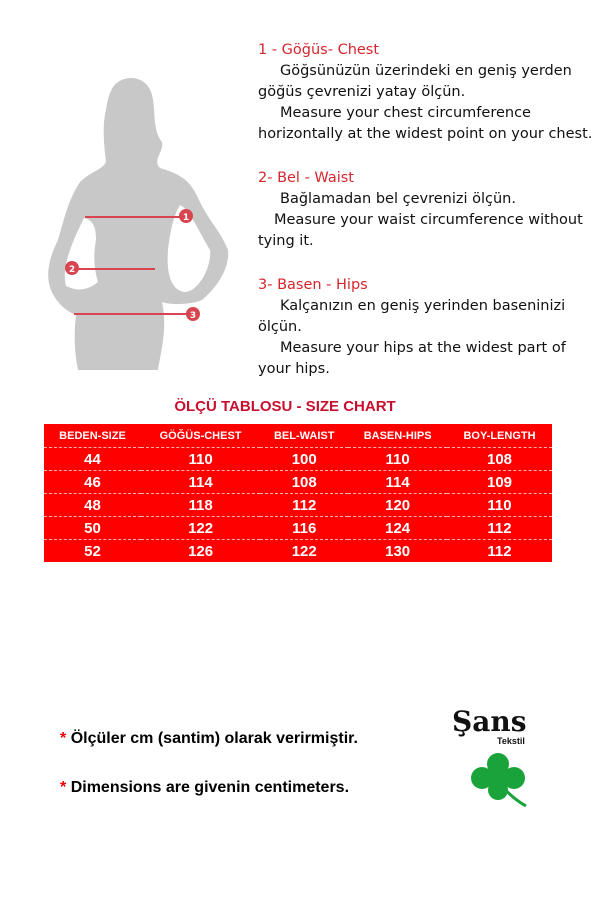 This screenshot has height=900, width=600. I want to click on table-cell: 120, so click(397, 505).